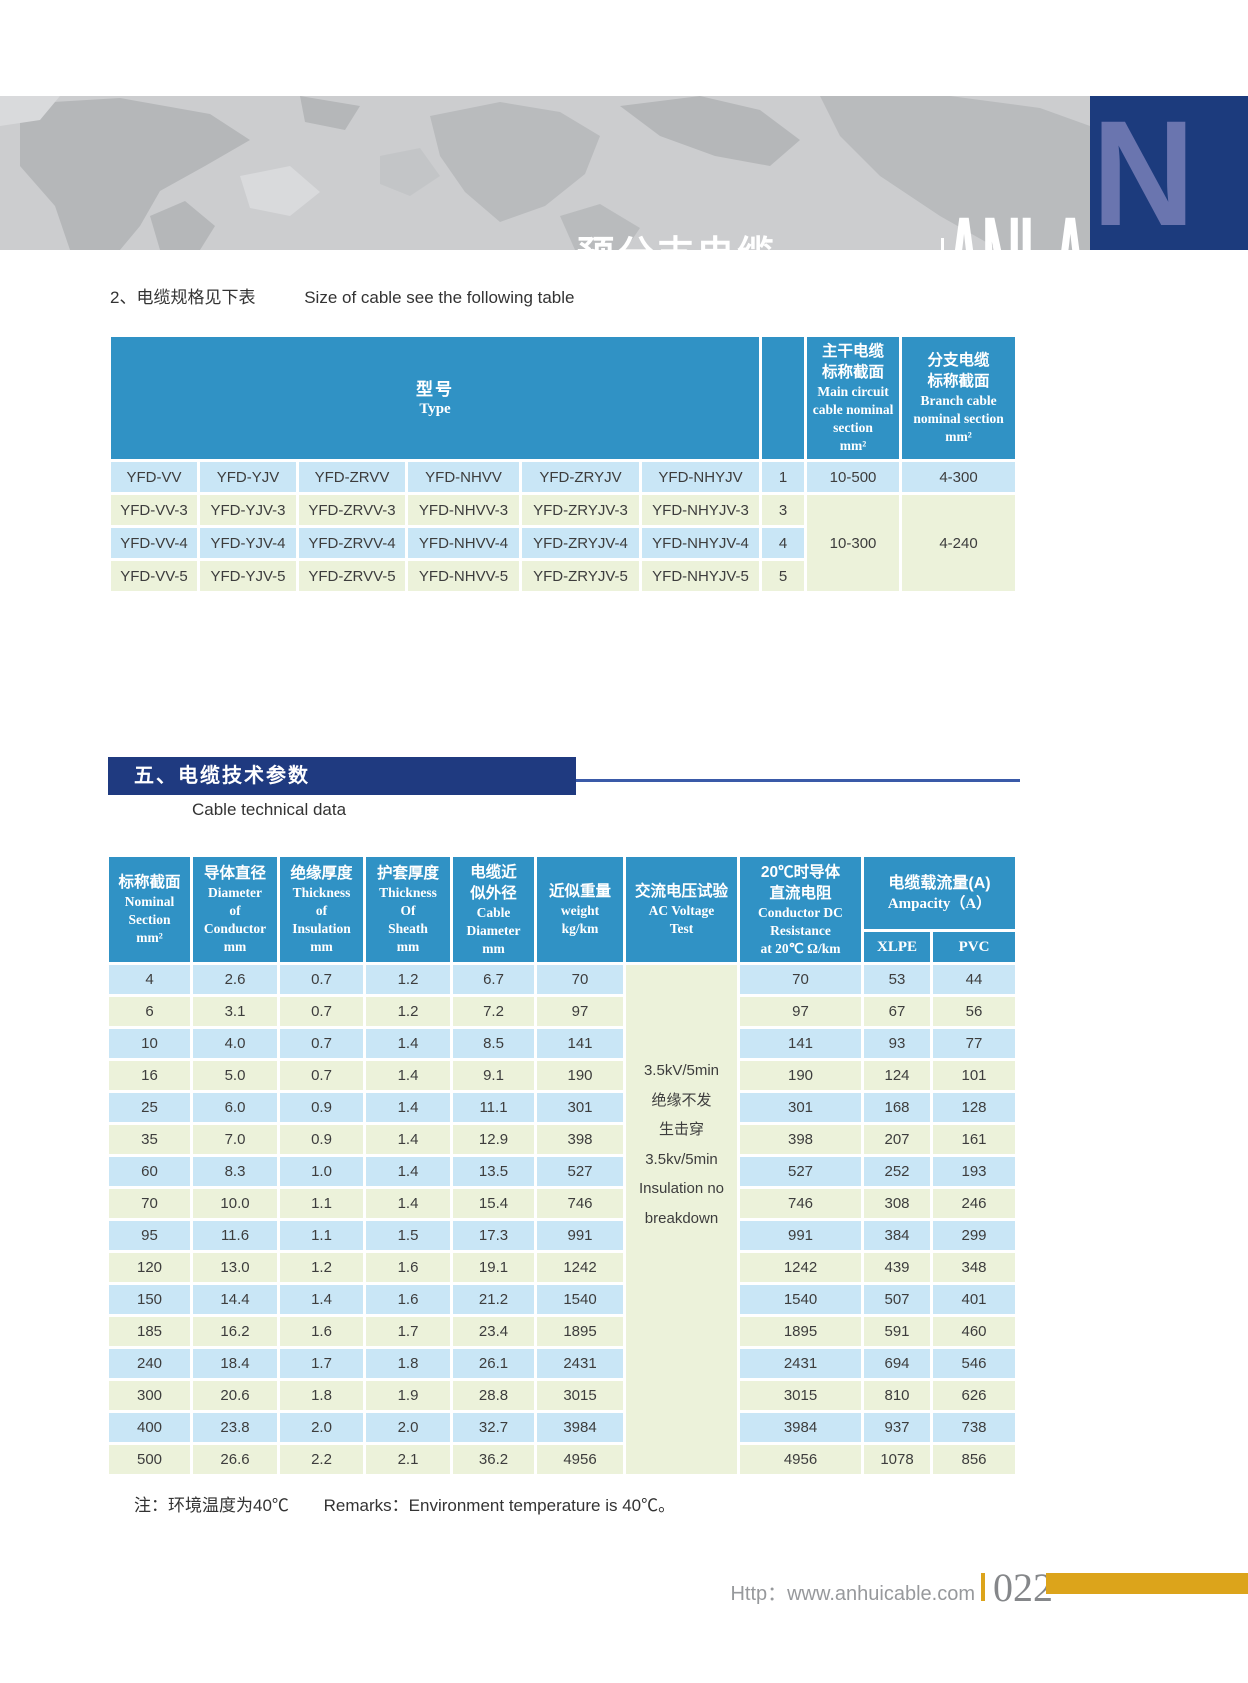 The height and width of the screenshot is (1683, 1248). What do you see at coordinates (580, 1267) in the screenshot?
I see `data-cell: 1242` at bounding box center [580, 1267].